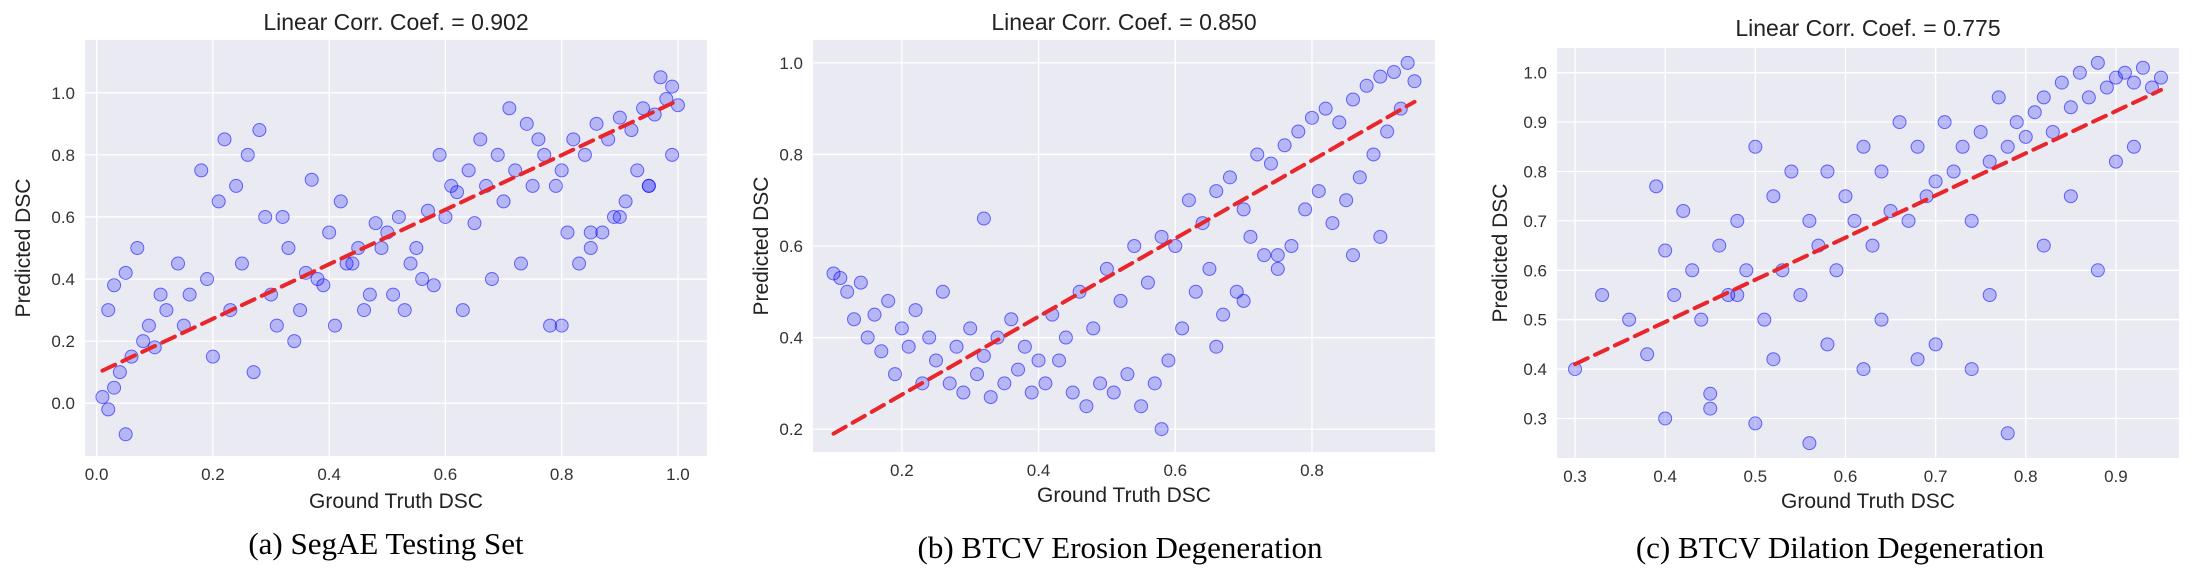 The height and width of the screenshot is (571, 2200). What do you see at coordinates (1936, 476) in the screenshot?
I see `x-tick-label: 0.7` at bounding box center [1936, 476].